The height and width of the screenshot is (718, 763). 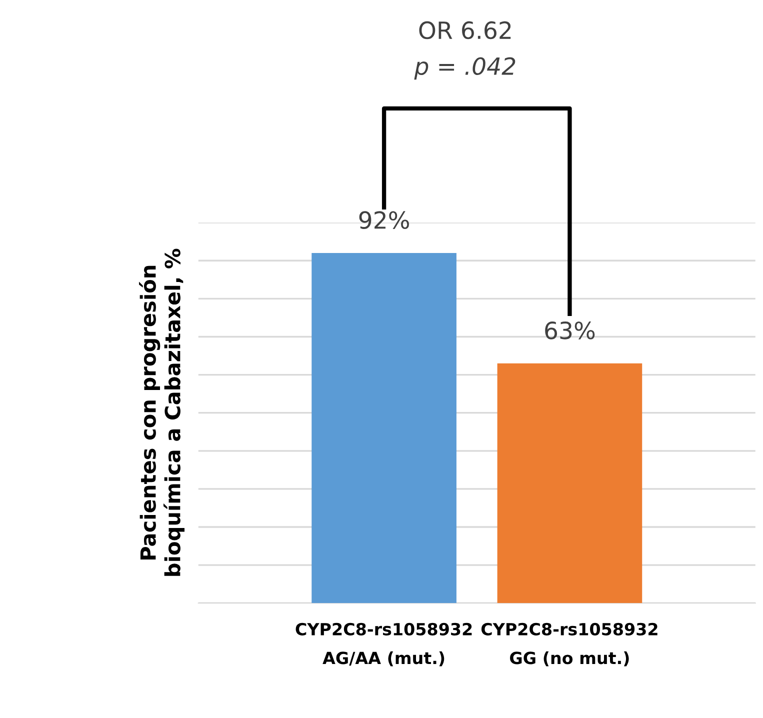 What do you see at coordinates (384, 644) in the screenshot?
I see `x-tick-label: CYP2C8-rs1058932 AG/AA (mut.)` at bounding box center [384, 644].